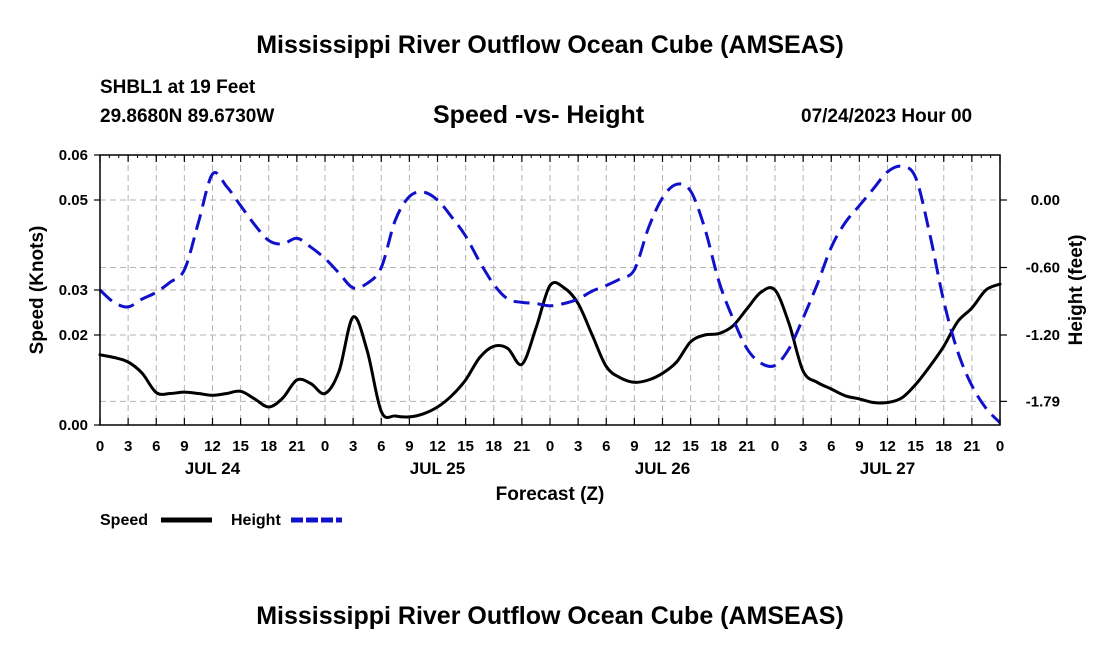  Describe the element at coordinates (1045, 200) in the screenshot. I see `y2-tick-label: 0.00` at that location.